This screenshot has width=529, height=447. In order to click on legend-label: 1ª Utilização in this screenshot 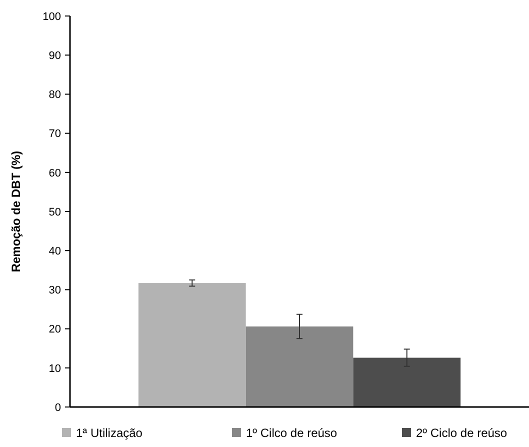, I will do `click(109, 433)`.